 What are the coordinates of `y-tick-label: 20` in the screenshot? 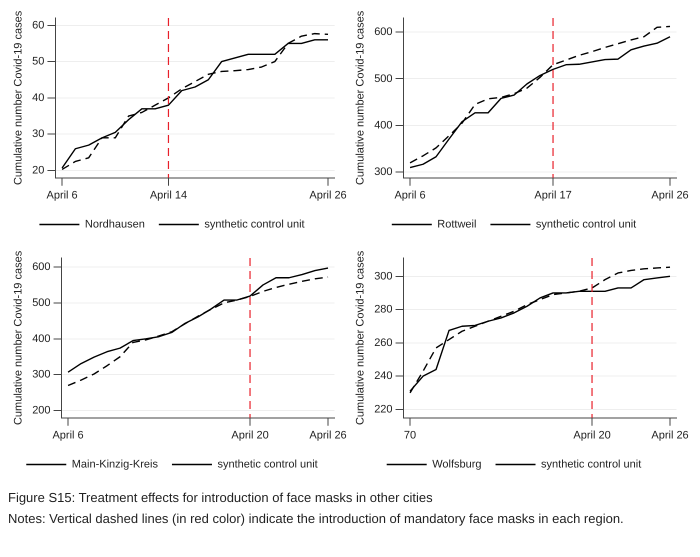 It's located at (38, 170).